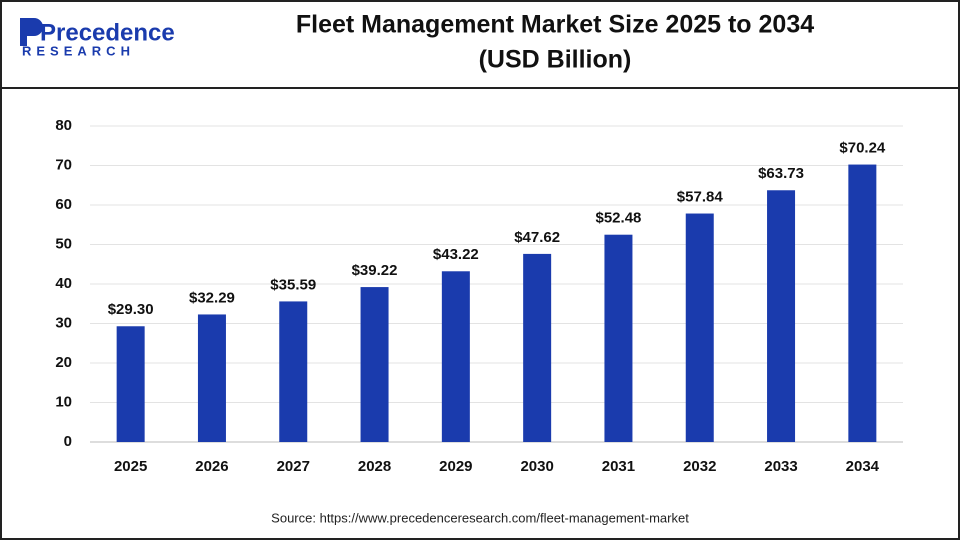 This screenshot has width=960, height=540. What do you see at coordinates (293, 466) in the screenshot?
I see `x-tick-label: 2027` at bounding box center [293, 466].